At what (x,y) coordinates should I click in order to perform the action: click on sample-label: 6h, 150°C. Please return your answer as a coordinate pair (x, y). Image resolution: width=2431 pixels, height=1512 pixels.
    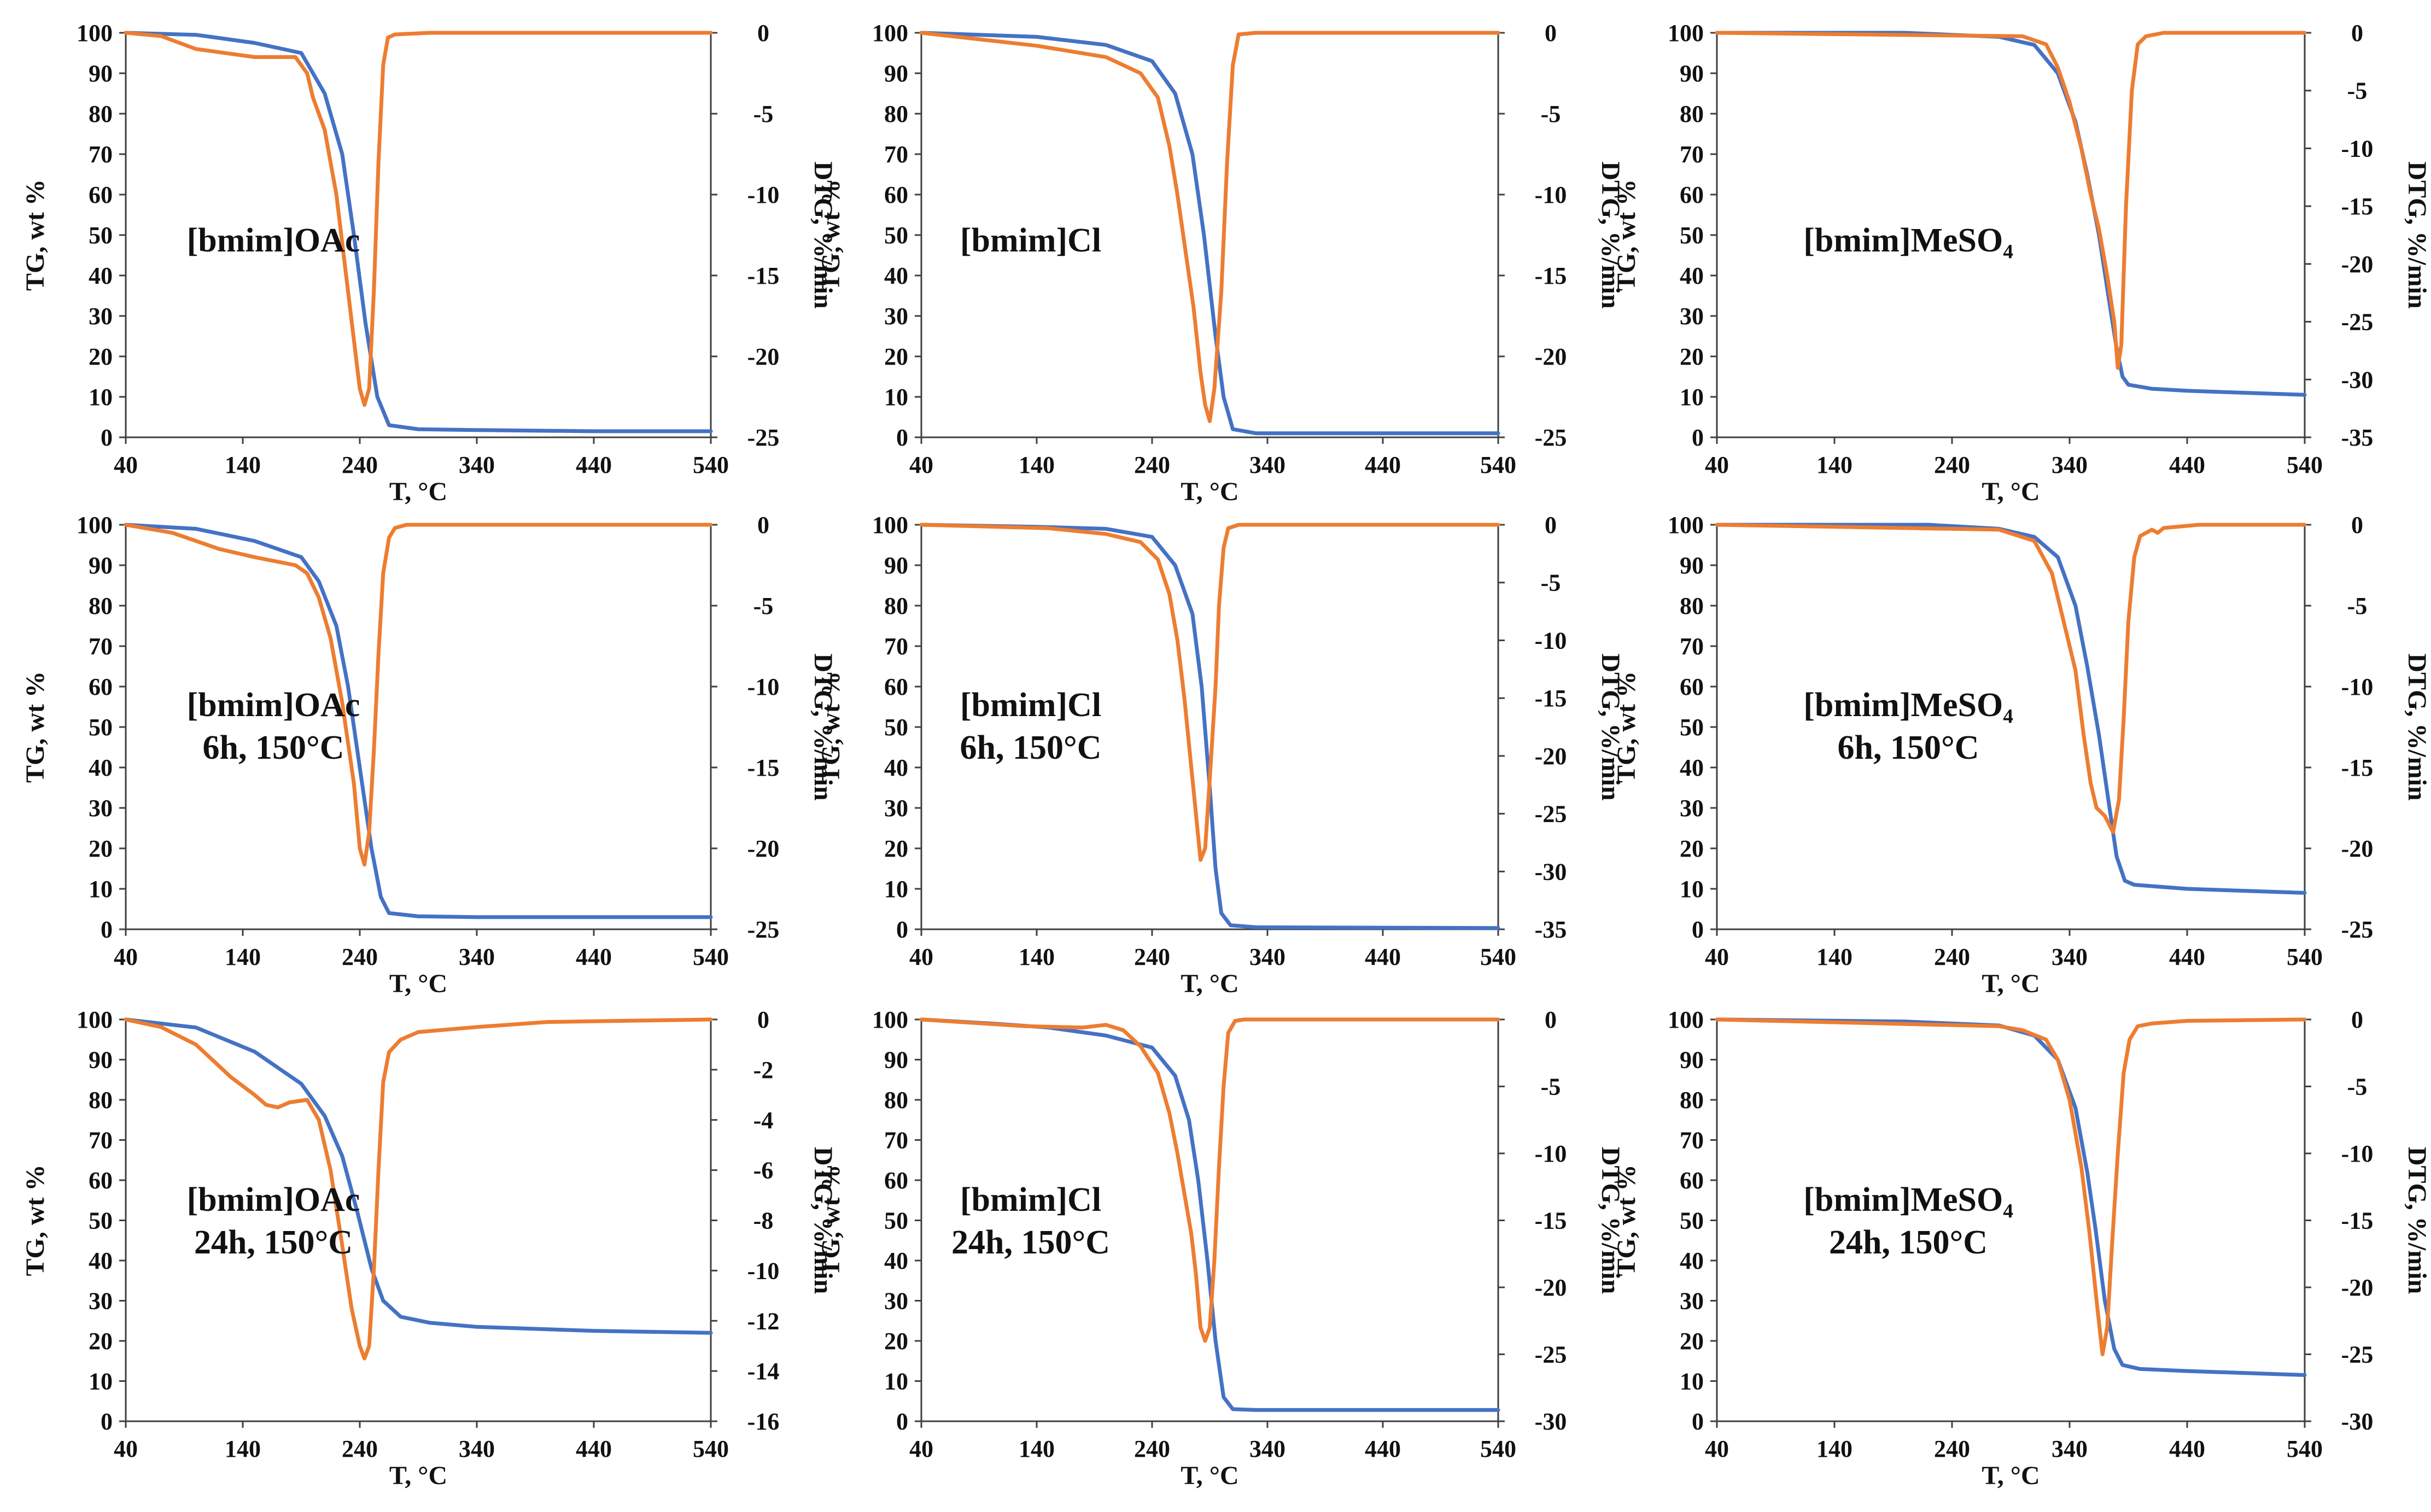
    Looking at the image, I should click on (1030, 747).